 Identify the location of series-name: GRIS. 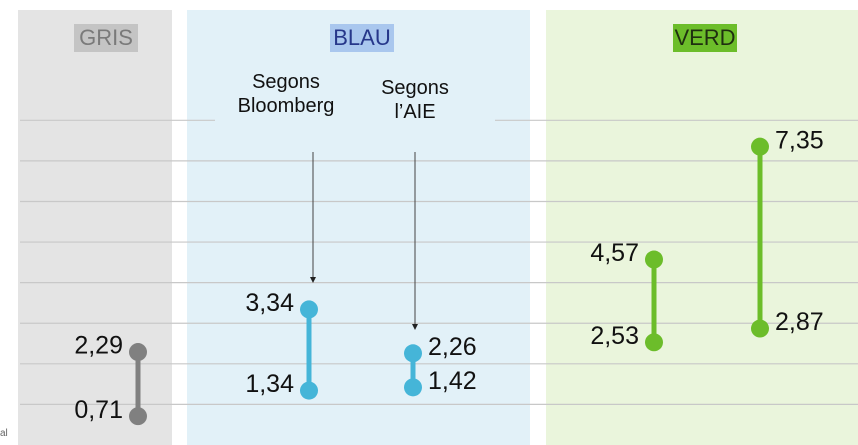
(106, 37).